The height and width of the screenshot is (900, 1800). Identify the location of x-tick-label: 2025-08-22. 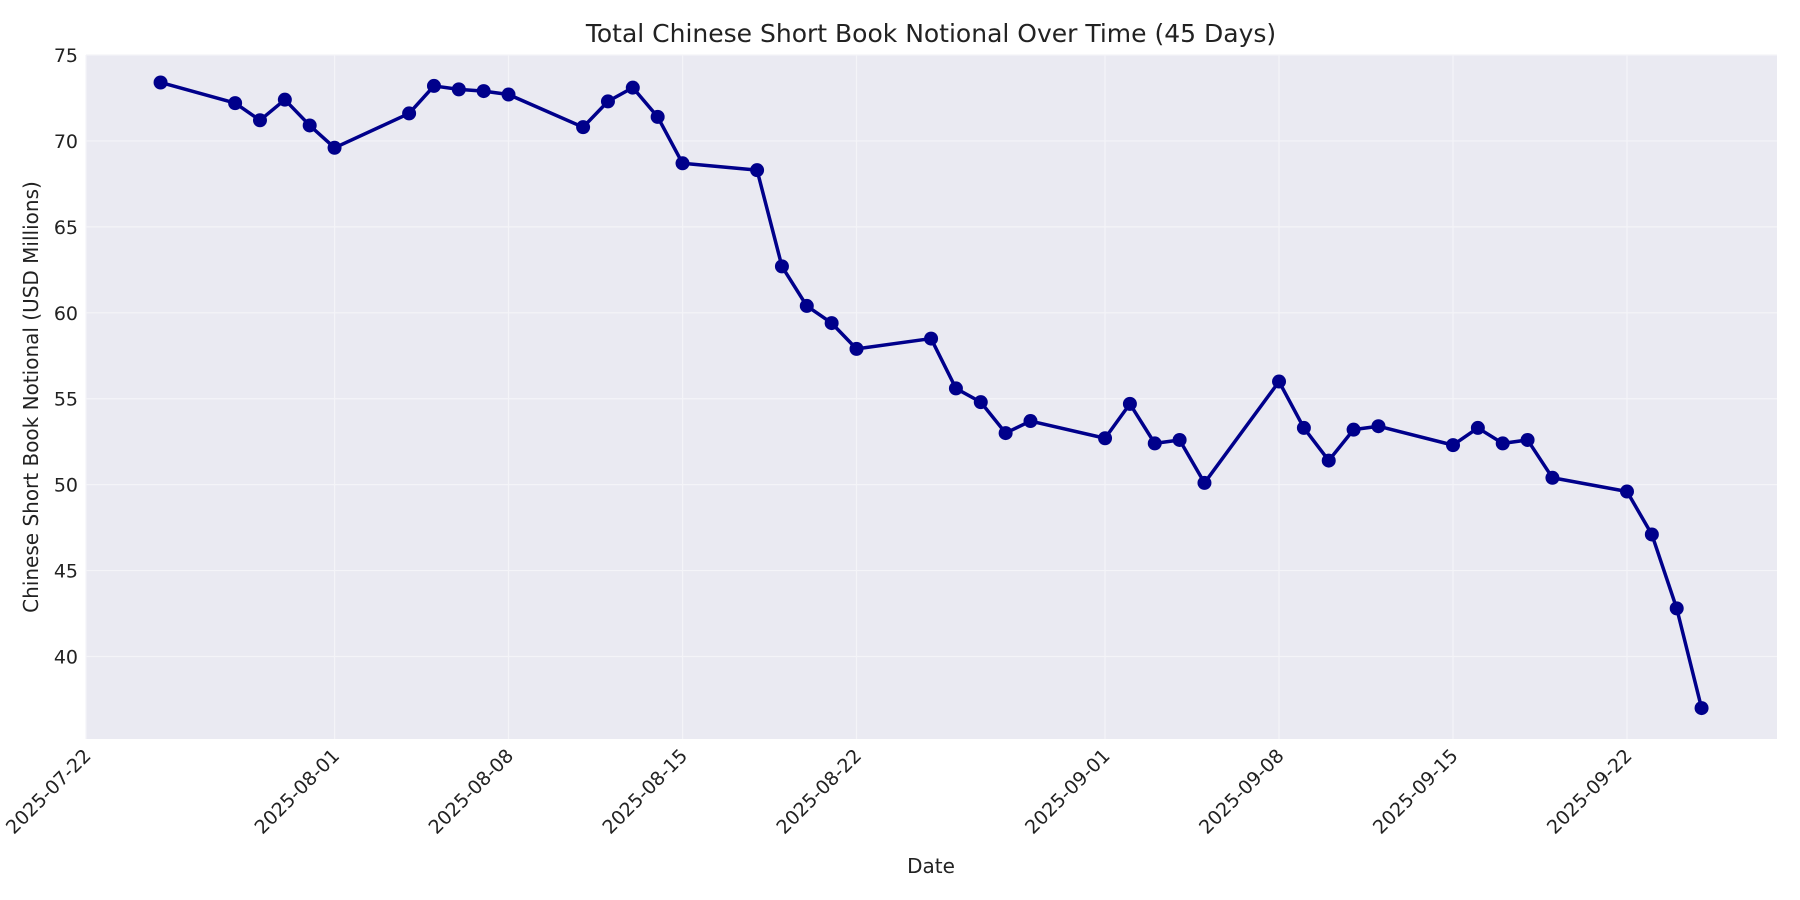
(819, 792).